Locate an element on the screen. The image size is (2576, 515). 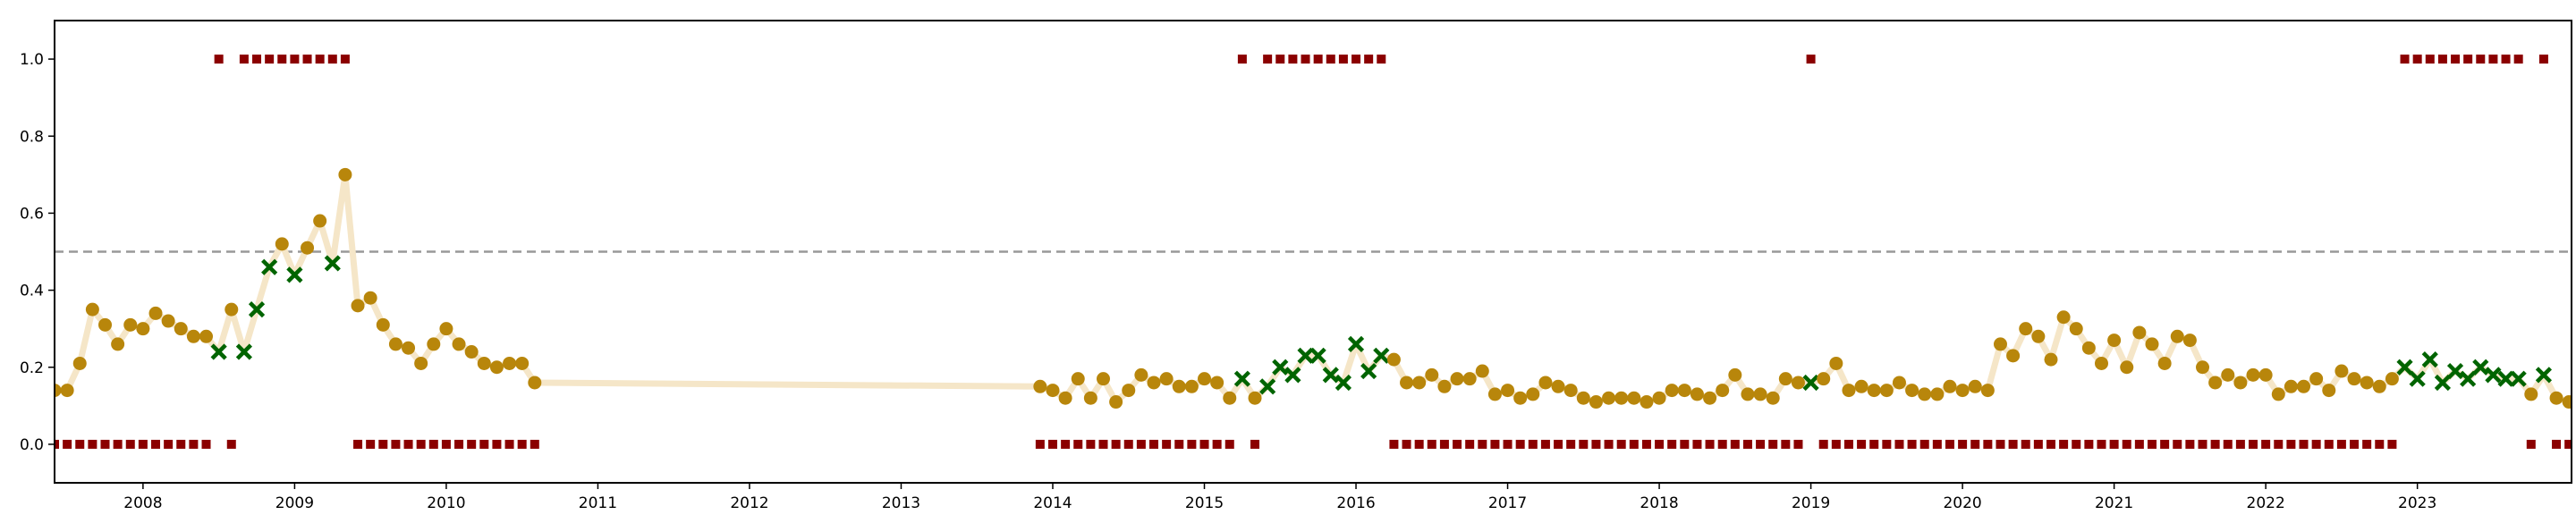
x-tick-label: 2013 is located at coordinates (901, 503).